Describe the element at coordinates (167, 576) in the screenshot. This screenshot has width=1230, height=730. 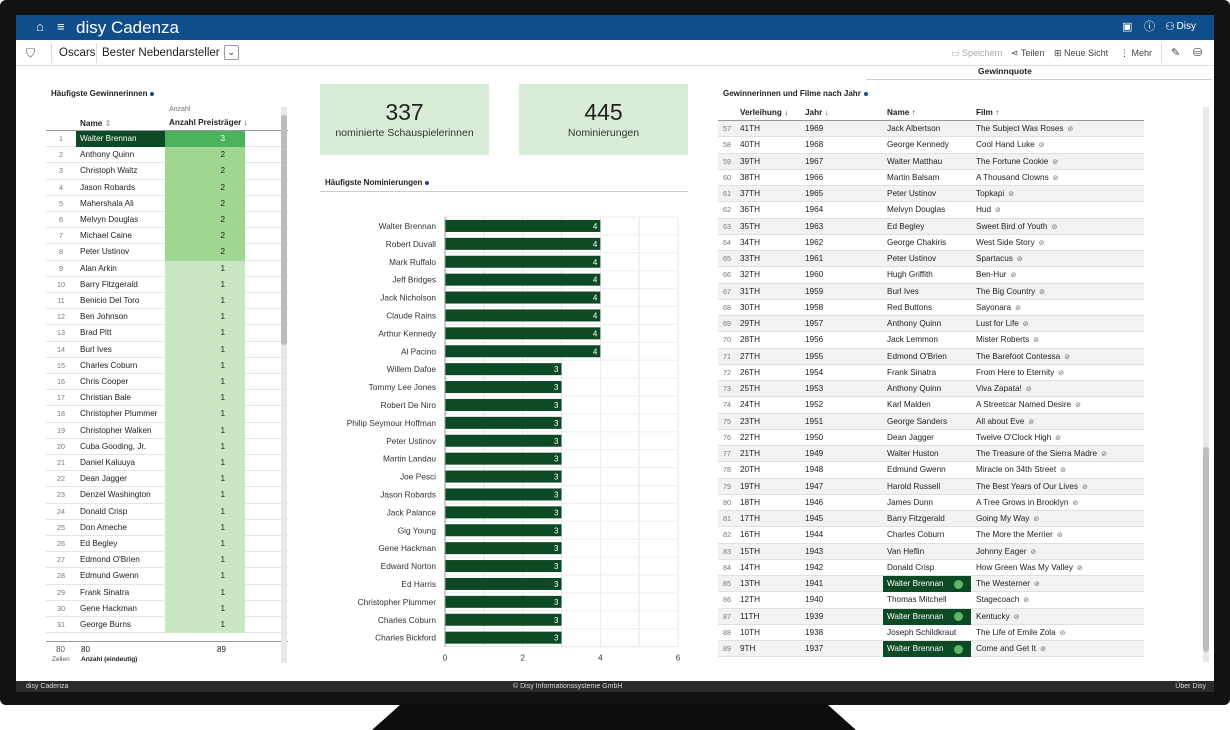
I see `table-row: 28 Edmund Gwenn 1` at that location.